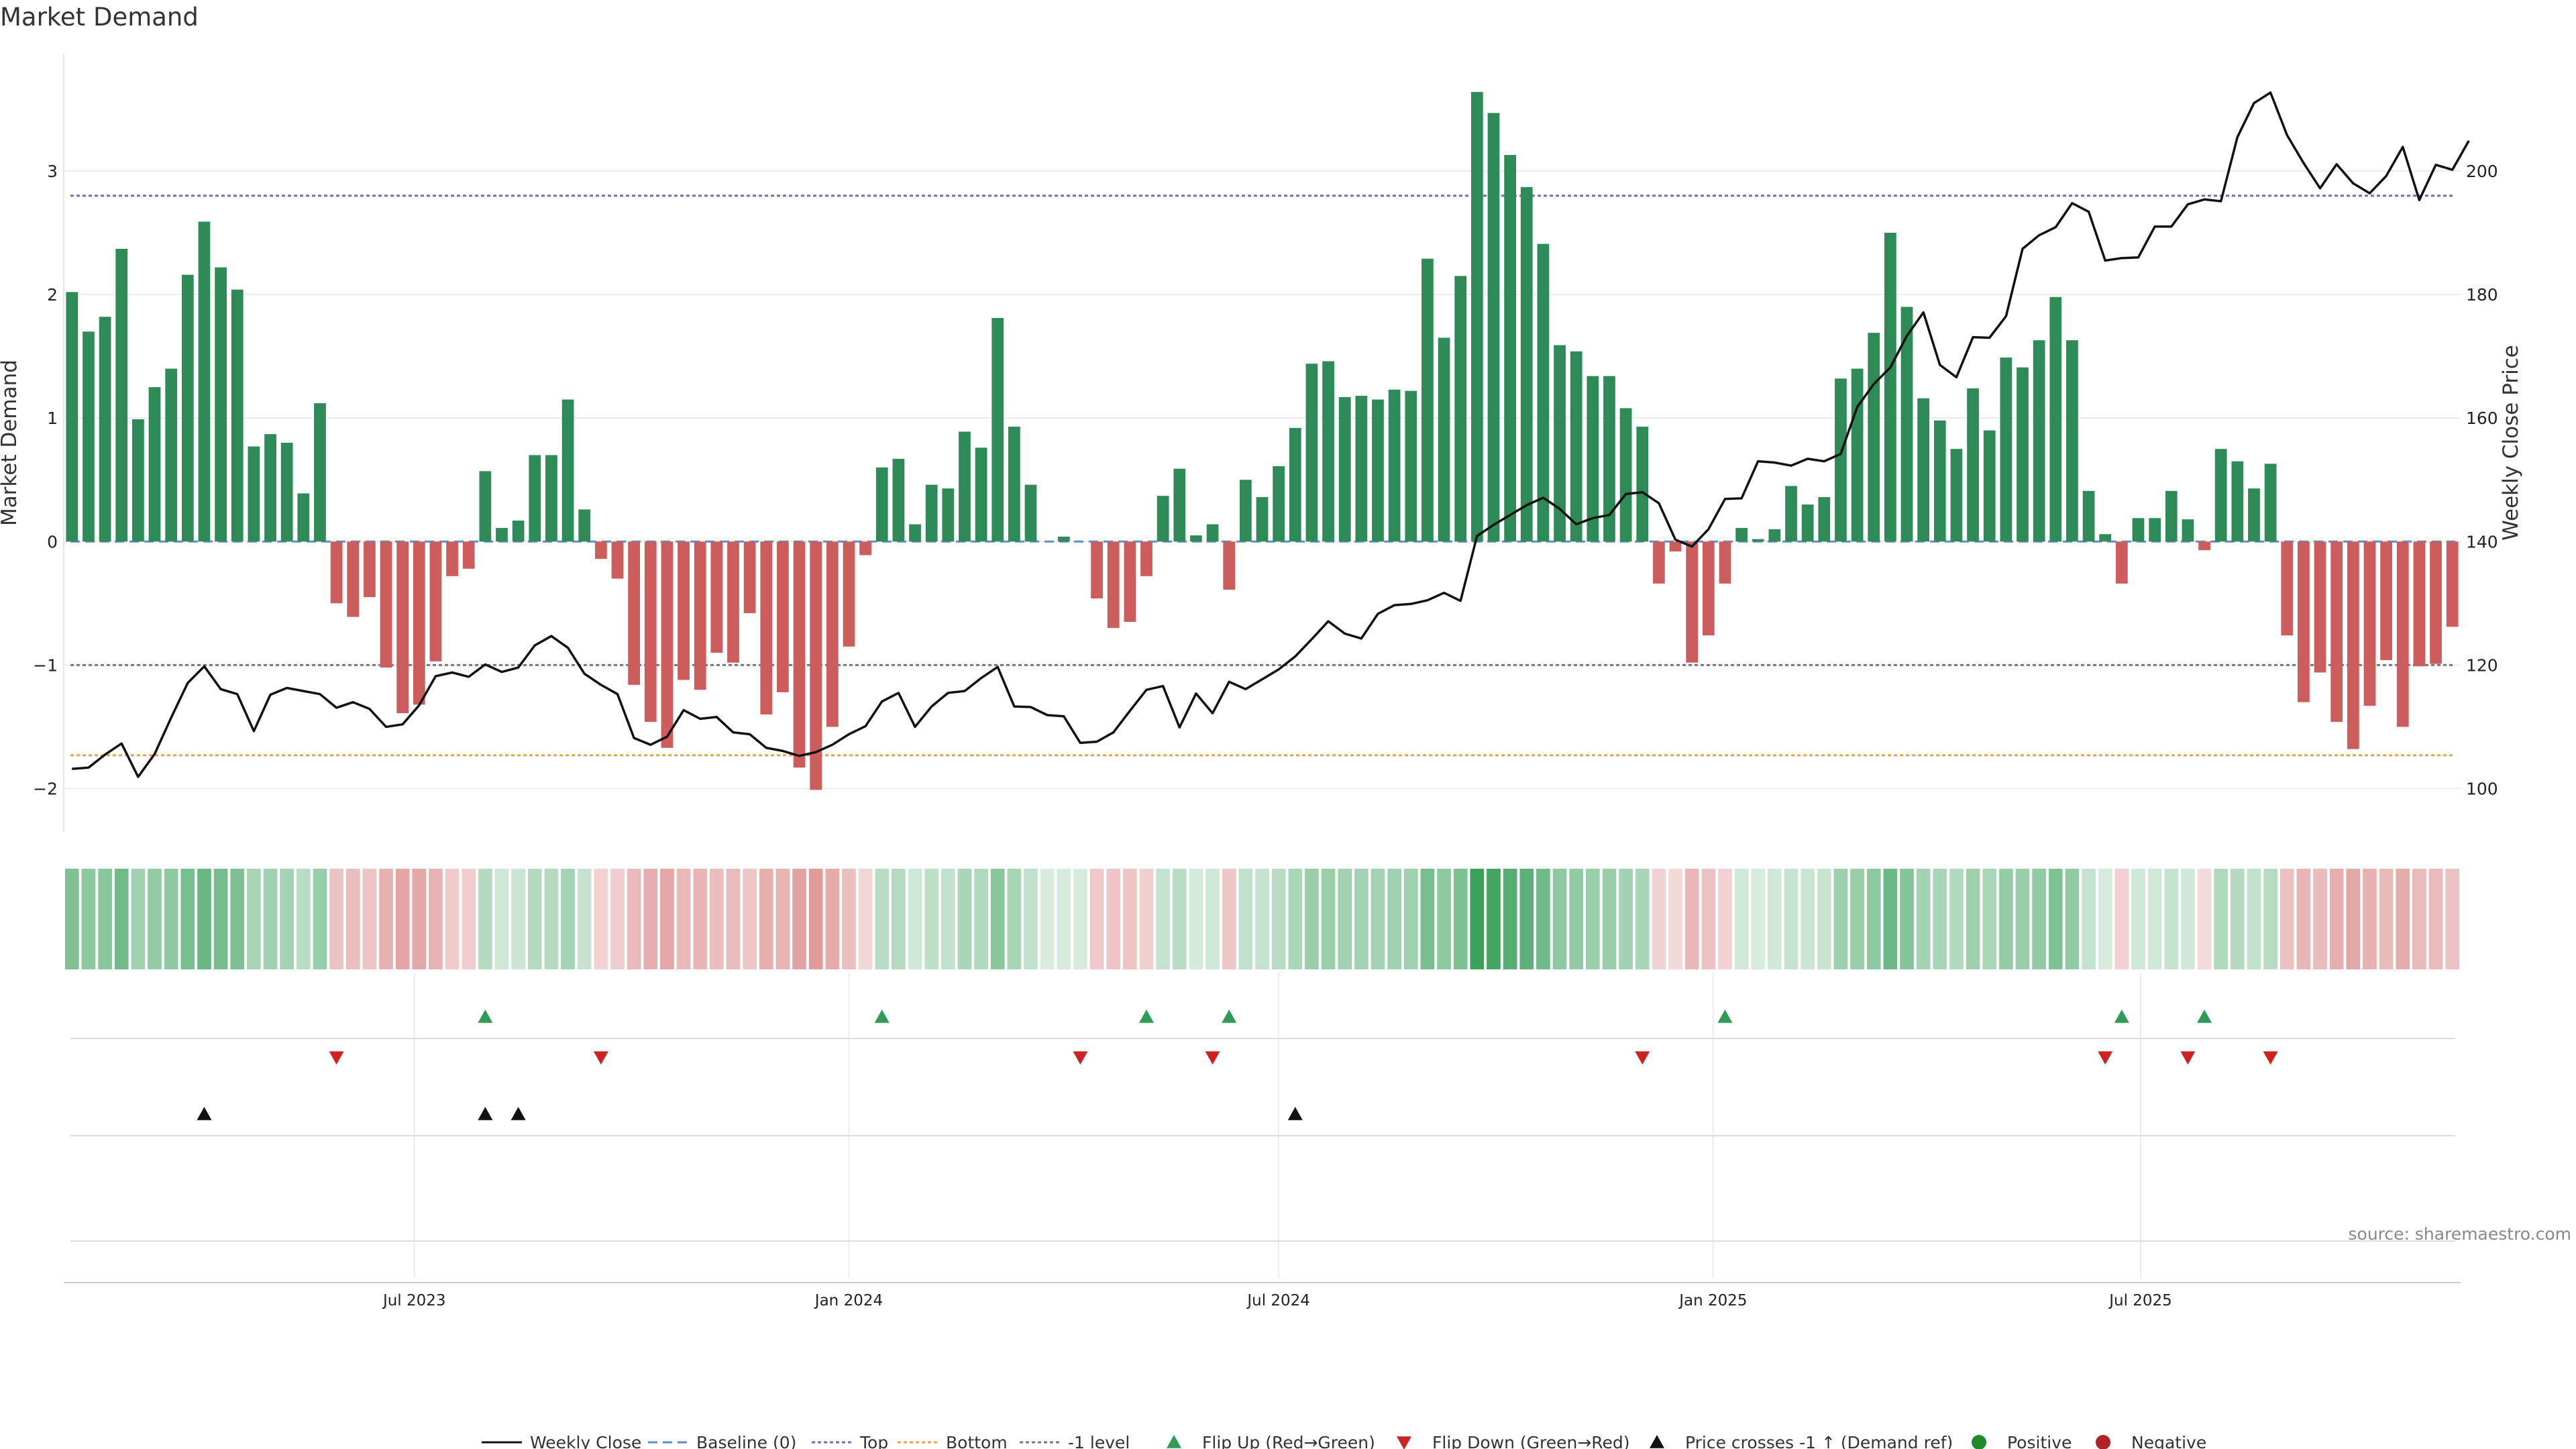 The image size is (2576, 1449). I want to click on flip-up-marker, so click(882, 1016).